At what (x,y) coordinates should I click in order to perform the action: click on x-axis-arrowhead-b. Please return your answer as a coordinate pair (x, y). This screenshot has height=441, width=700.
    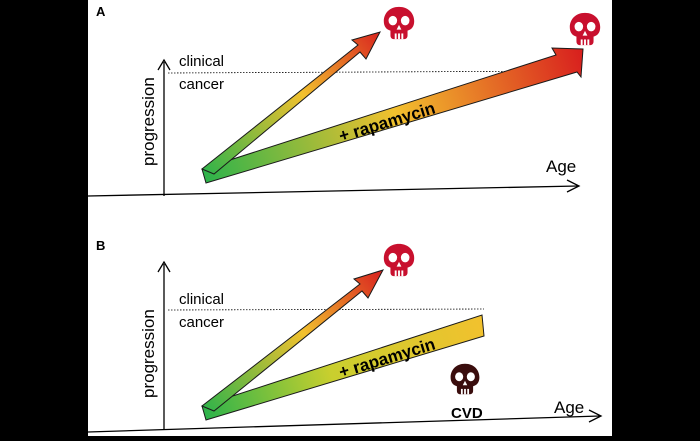
    Looking at the image, I should click on (595, 416).